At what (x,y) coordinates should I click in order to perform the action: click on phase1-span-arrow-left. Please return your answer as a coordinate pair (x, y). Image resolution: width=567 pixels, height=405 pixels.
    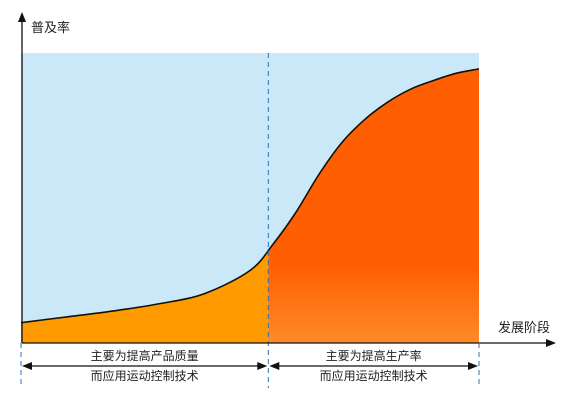
    Looking at the image, I should click on (27, 366).